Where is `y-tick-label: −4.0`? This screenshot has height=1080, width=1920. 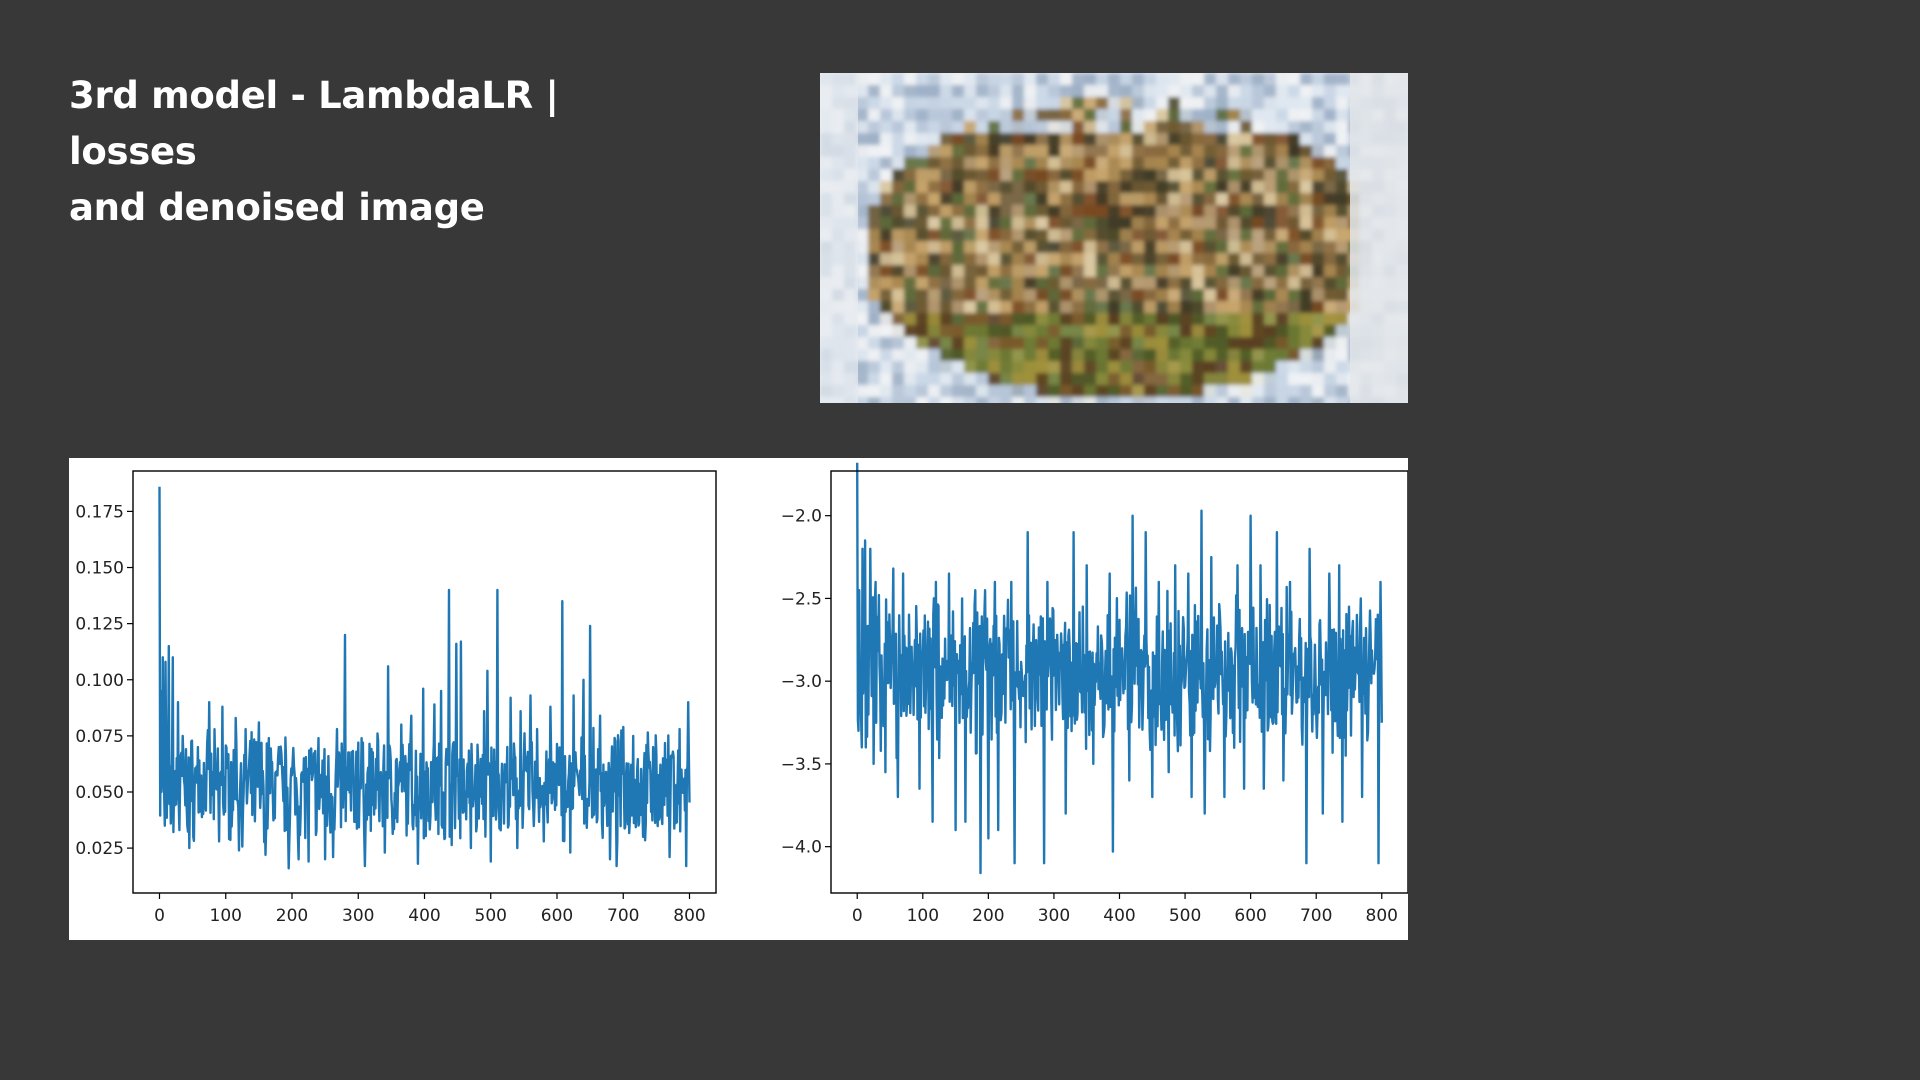
y-tick-label: −4.0 is located at coordinates (801, 848).